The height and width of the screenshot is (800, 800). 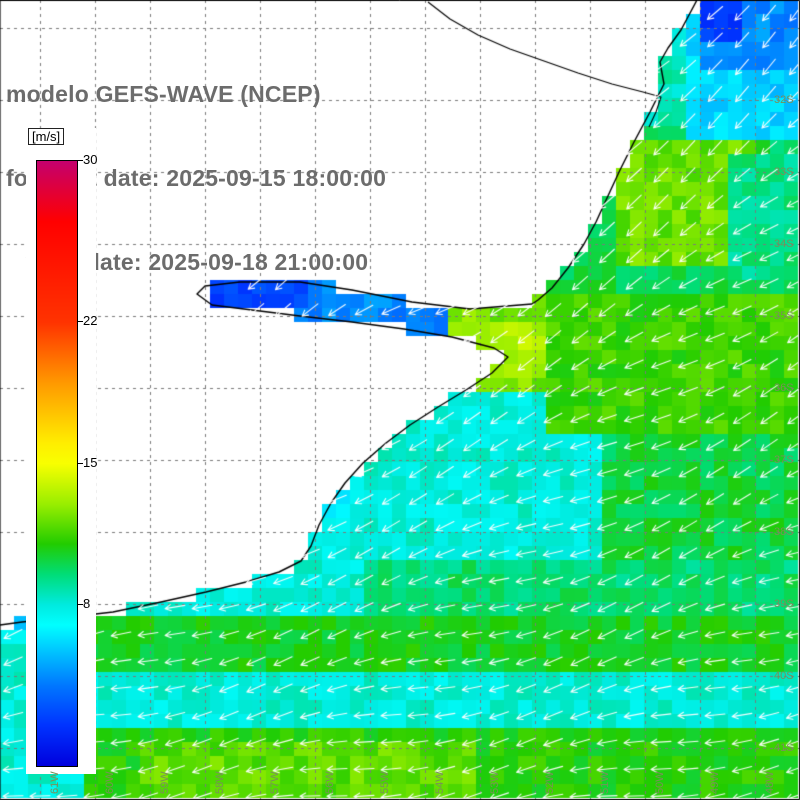 I want to click on colorbar: [m/s] 30 22 15 8, so click(x=62, y=451).